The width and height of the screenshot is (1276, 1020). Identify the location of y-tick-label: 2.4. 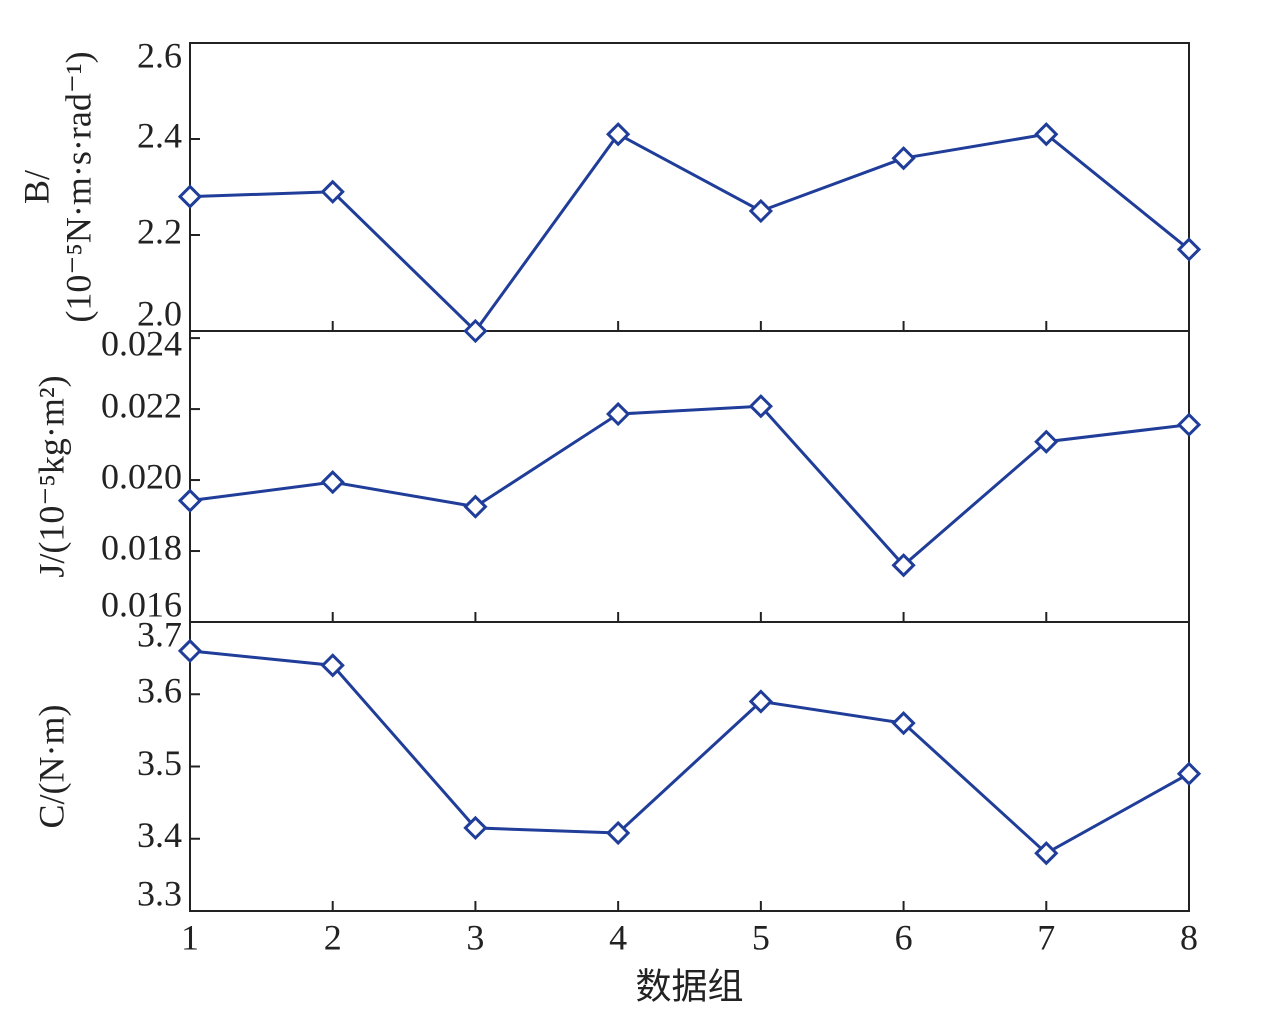
(159, 135).